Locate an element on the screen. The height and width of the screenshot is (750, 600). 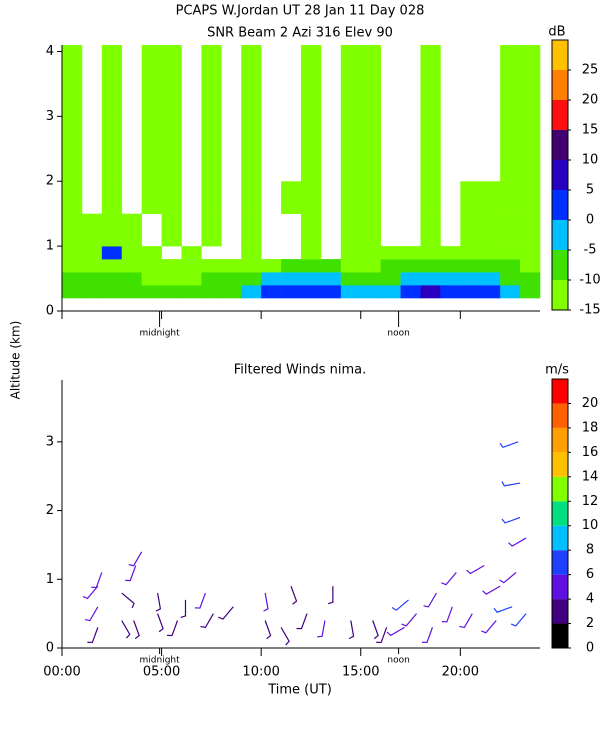
y-axis-label: Altitude (km) is located at coordinates (16, 360).